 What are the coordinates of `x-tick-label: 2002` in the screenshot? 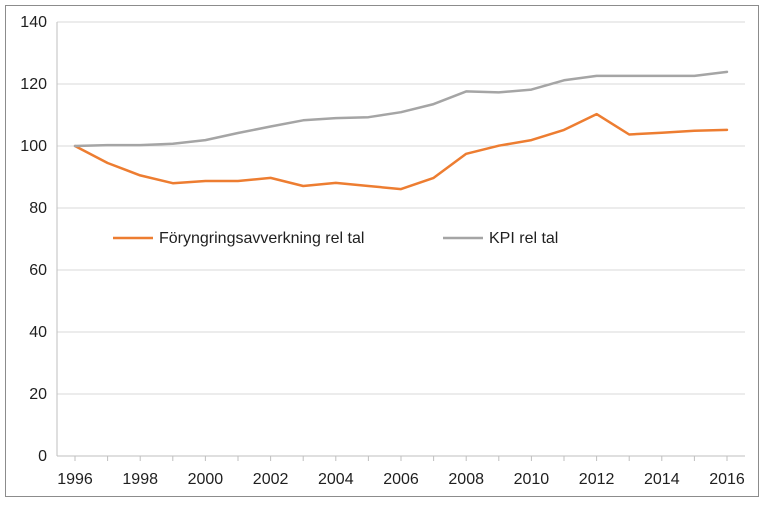 It's located at (271, 479).